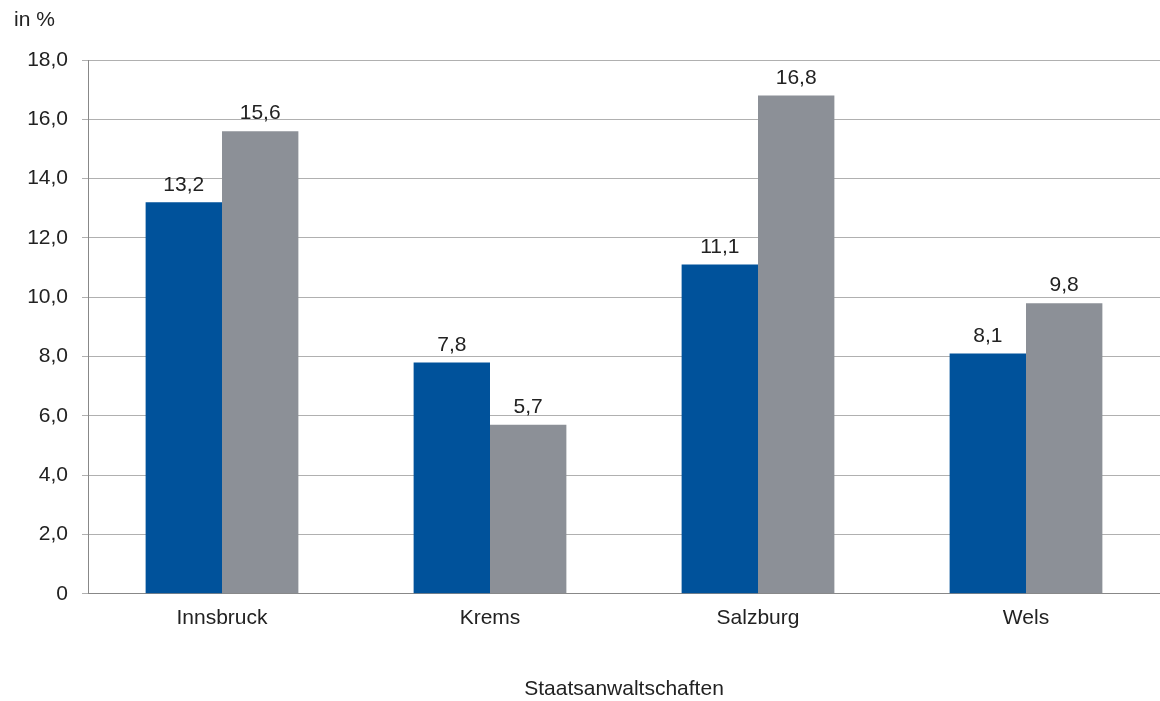 The image size is (1160, 701). Describe the element at coordinates (222, 617) in the screenshot. I see `x-tick-label: Innsbruck` at that location.